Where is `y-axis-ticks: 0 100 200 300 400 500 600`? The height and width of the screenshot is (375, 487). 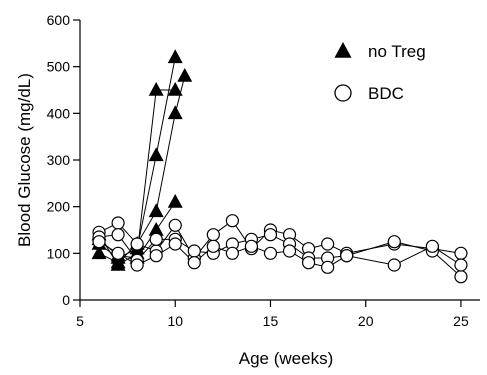
y-axis-ticks: 0 100 200 300 400 500 600 is located at coordinates (63, 160).